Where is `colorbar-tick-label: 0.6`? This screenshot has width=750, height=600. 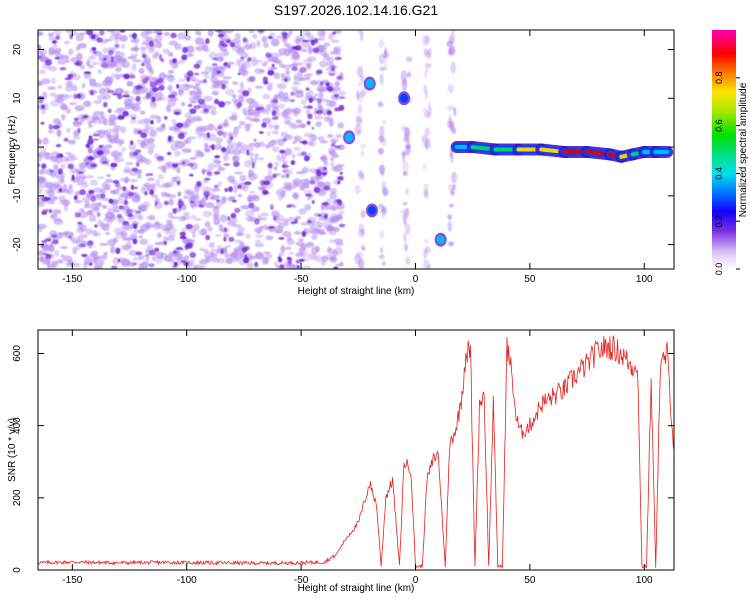
colorbar-tick-label: 0.6 is located at coordinates (719, 125).